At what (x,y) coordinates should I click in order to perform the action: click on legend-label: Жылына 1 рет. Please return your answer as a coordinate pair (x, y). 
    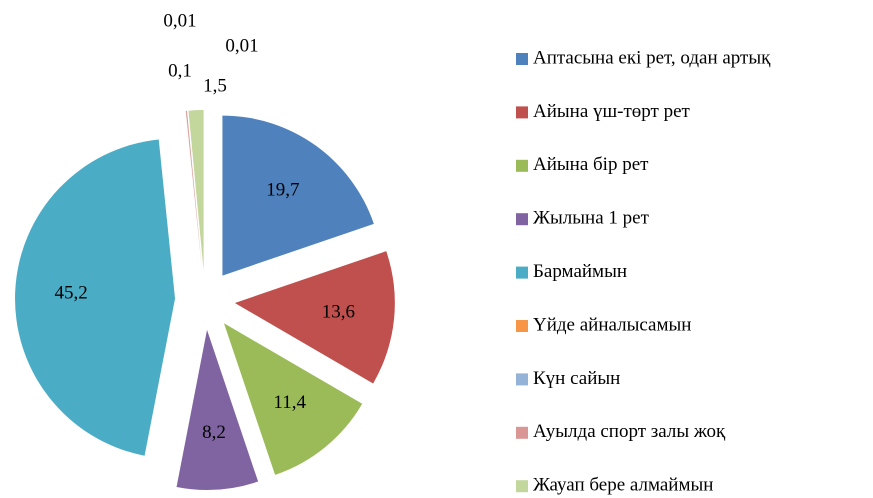
    Looking at the image, I should click on (591, 218).